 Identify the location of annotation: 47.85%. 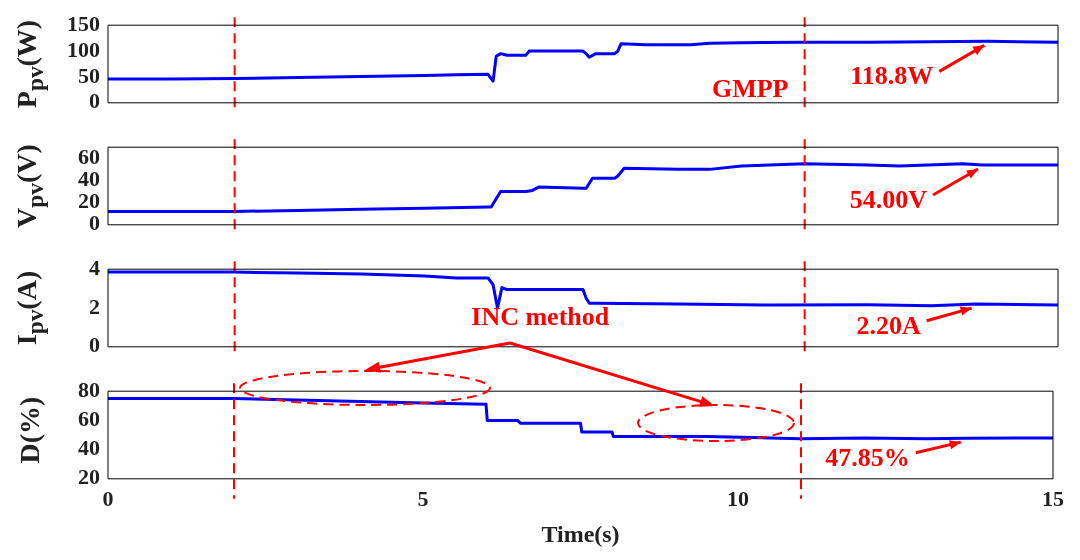
(867, 457).